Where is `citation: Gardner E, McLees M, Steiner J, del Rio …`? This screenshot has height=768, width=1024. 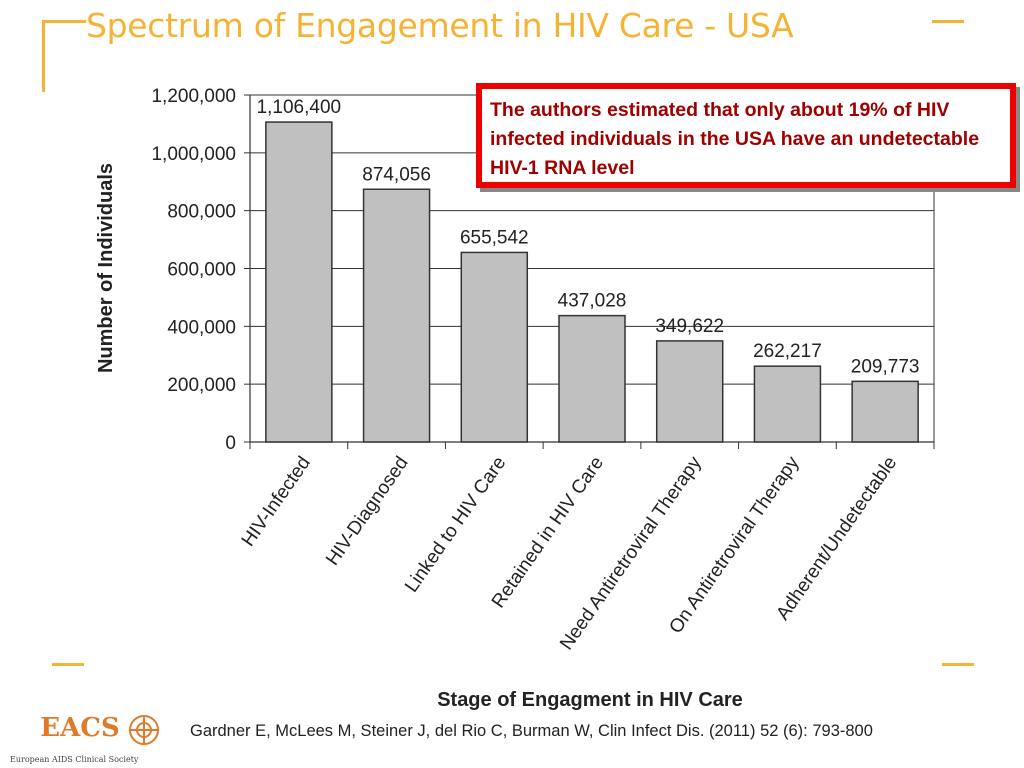 citation: Gardner E, McLees M, Steiner J, del Rio … is located at coordinates (531, 731).